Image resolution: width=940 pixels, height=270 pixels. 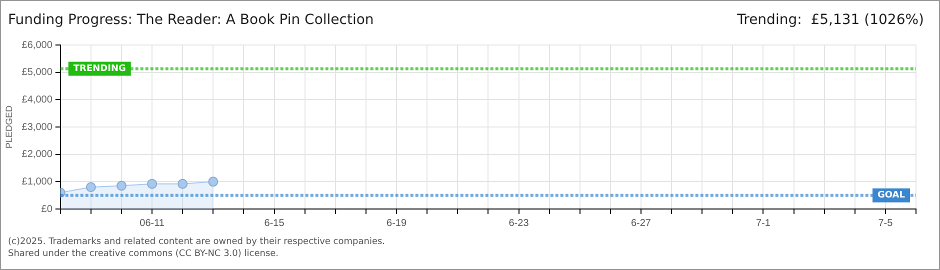 What do you see at coordinates (152, 223) in the screenshot?
I see `x-tick-label: 06-11` at bounding box center [152, 223].